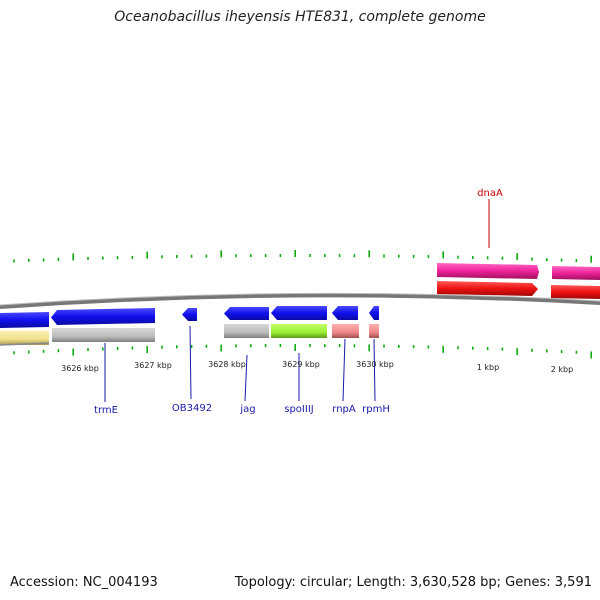  Describe the element at coordinates (303, 256) in the screenshot. I see `upper-tick-marks` at that location.